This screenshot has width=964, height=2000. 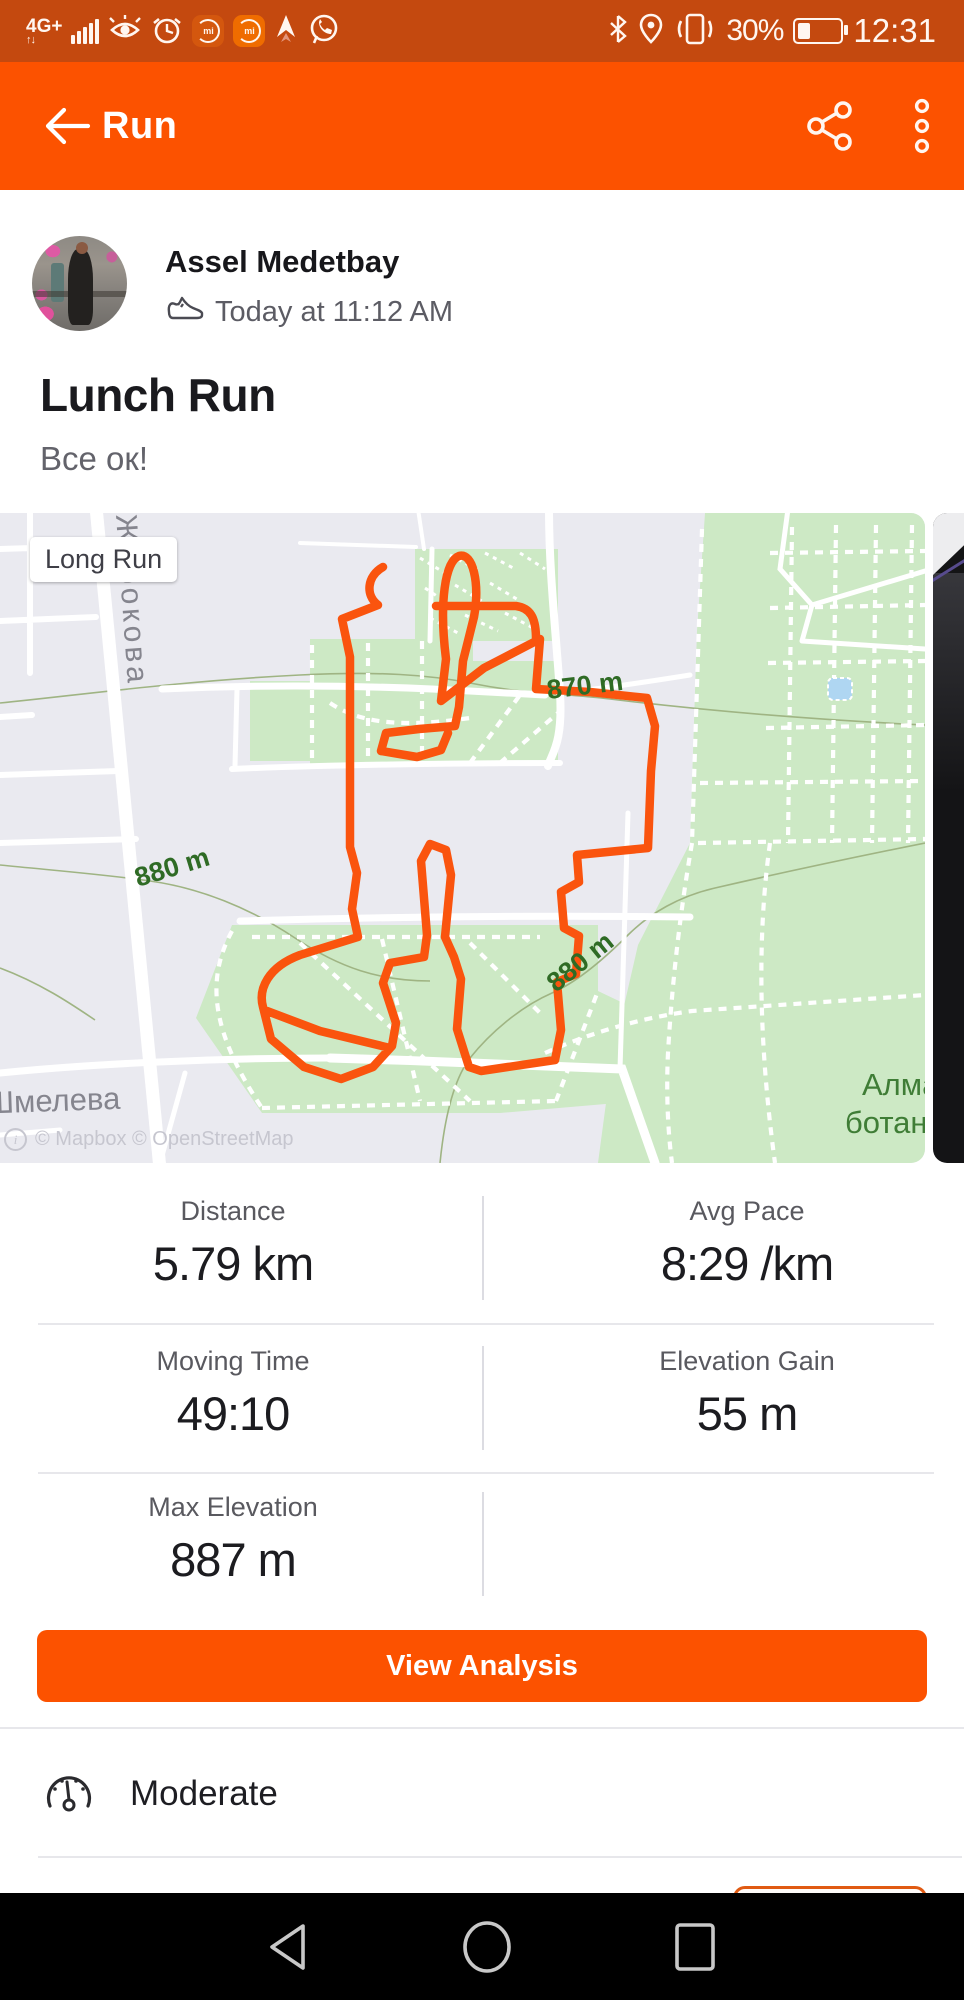 I want to click on stats-row-2: Moving Time 49:10 Elevation Gain 55 m, so click(x=482, y=1393).